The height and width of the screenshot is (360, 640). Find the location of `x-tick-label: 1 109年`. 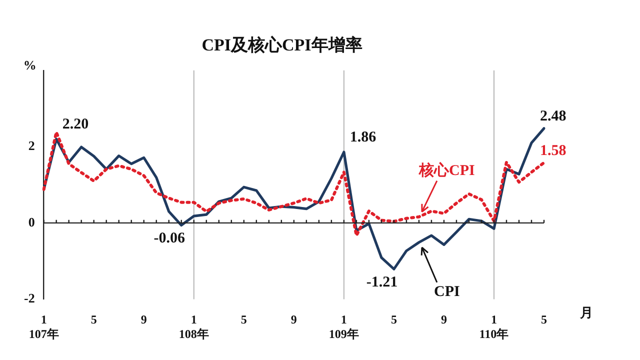

x-tick-label: 1 109年 is located at coordinates (343, 326).